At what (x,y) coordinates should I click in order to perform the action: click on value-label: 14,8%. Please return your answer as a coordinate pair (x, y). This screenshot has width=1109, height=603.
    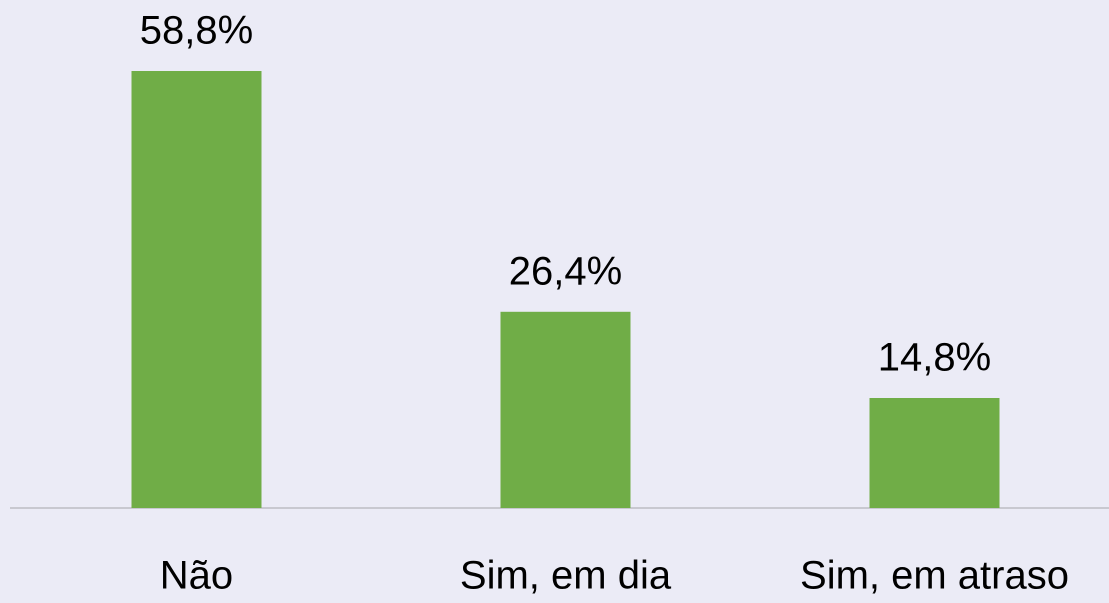
    Looking at the image, I should click on (934, 358).